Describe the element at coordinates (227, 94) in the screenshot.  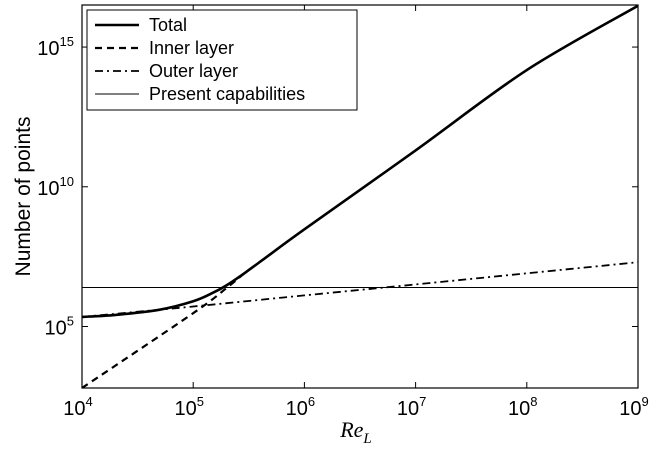
I see `legend-label-present-capabilities: Present capabilities` at that location.